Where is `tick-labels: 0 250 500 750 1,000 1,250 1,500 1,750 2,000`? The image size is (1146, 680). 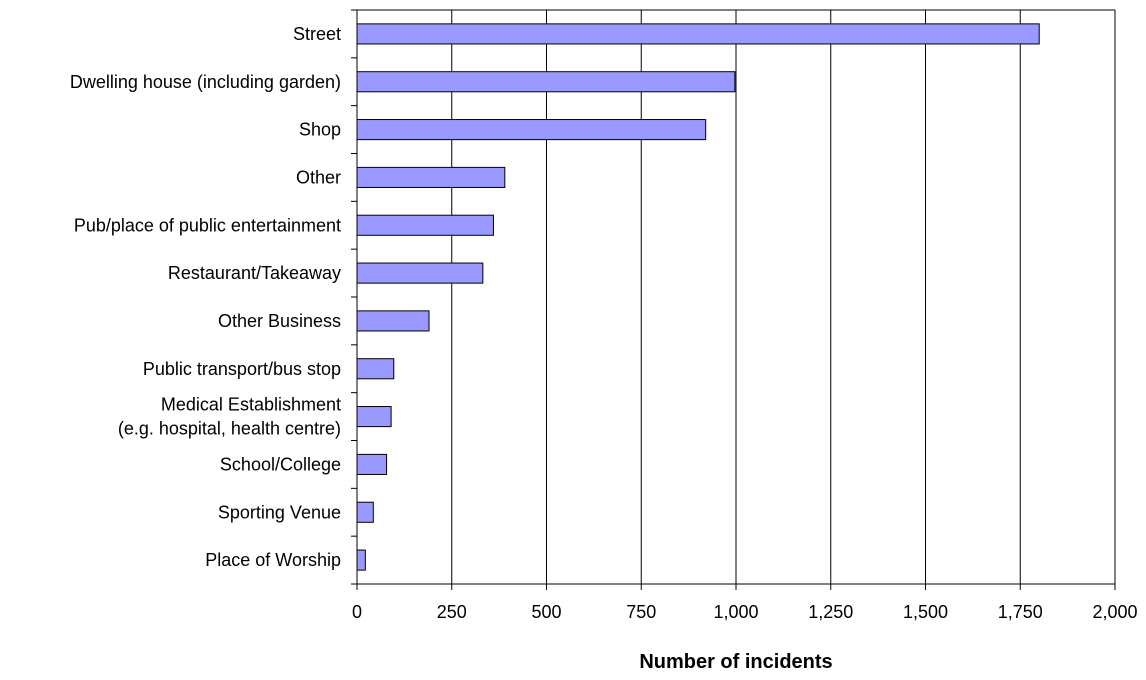 tick-labels: 0 250 500 750 1,000 1,250 1,500 1,750 2,000 is located at coordinates (745, 612).